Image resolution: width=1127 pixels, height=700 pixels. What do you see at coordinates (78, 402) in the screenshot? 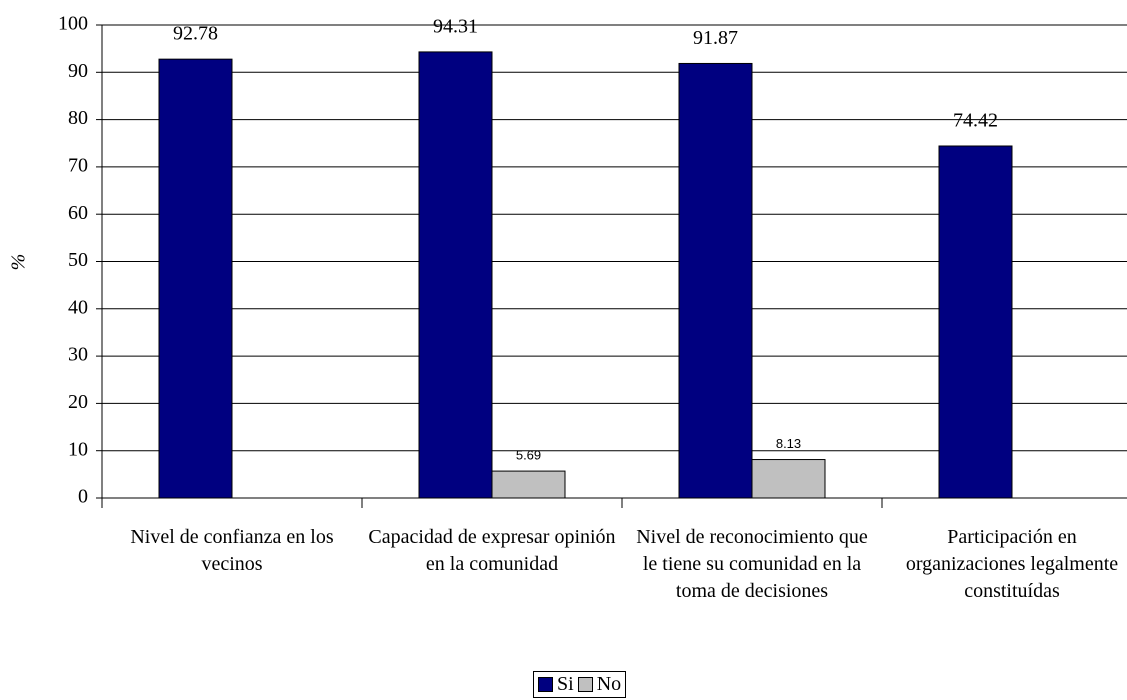
I see `y-tick-label: 20` at bounding box center [78, 402].